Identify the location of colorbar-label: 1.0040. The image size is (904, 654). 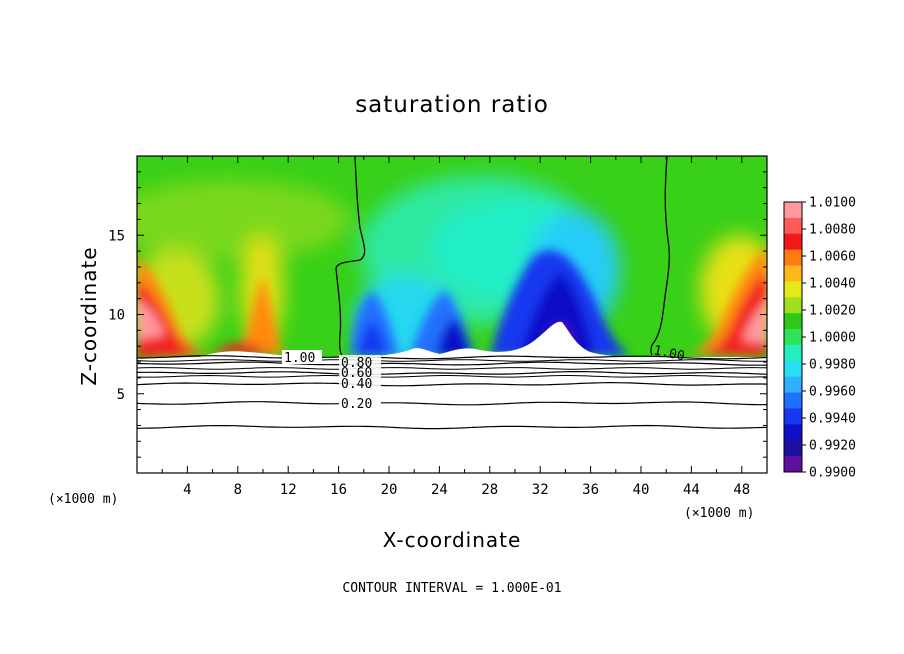
(832, 284).